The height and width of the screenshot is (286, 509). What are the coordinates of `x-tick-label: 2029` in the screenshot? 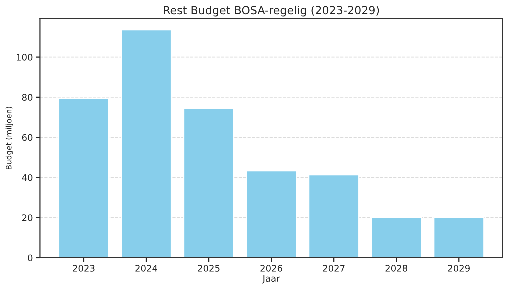 It's located at (459, 268).